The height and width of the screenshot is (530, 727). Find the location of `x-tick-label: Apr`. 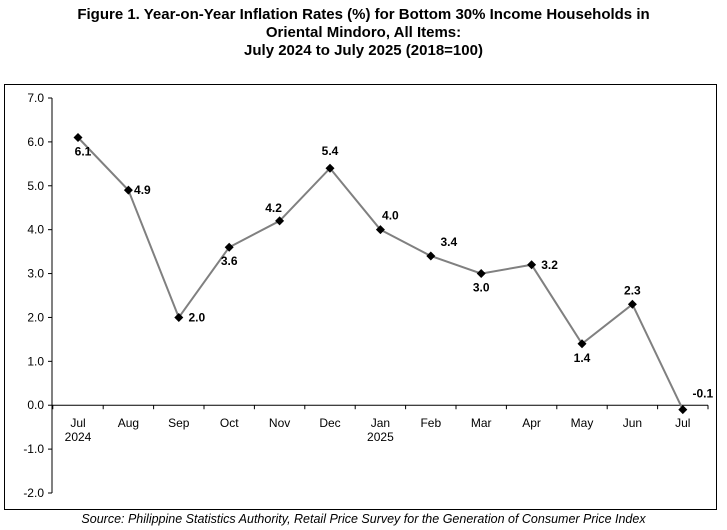

x-tick-label: Apr is located at coordinates (531, 423).